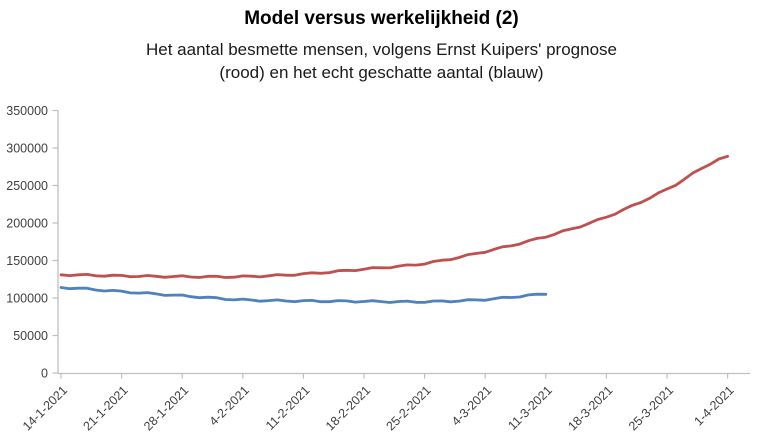 This screenshot has height=442, width=763. What do you see at coordinates (303, 295) in the screenshot?
I see `actual-line-blue` at bounding box center [303, 295].